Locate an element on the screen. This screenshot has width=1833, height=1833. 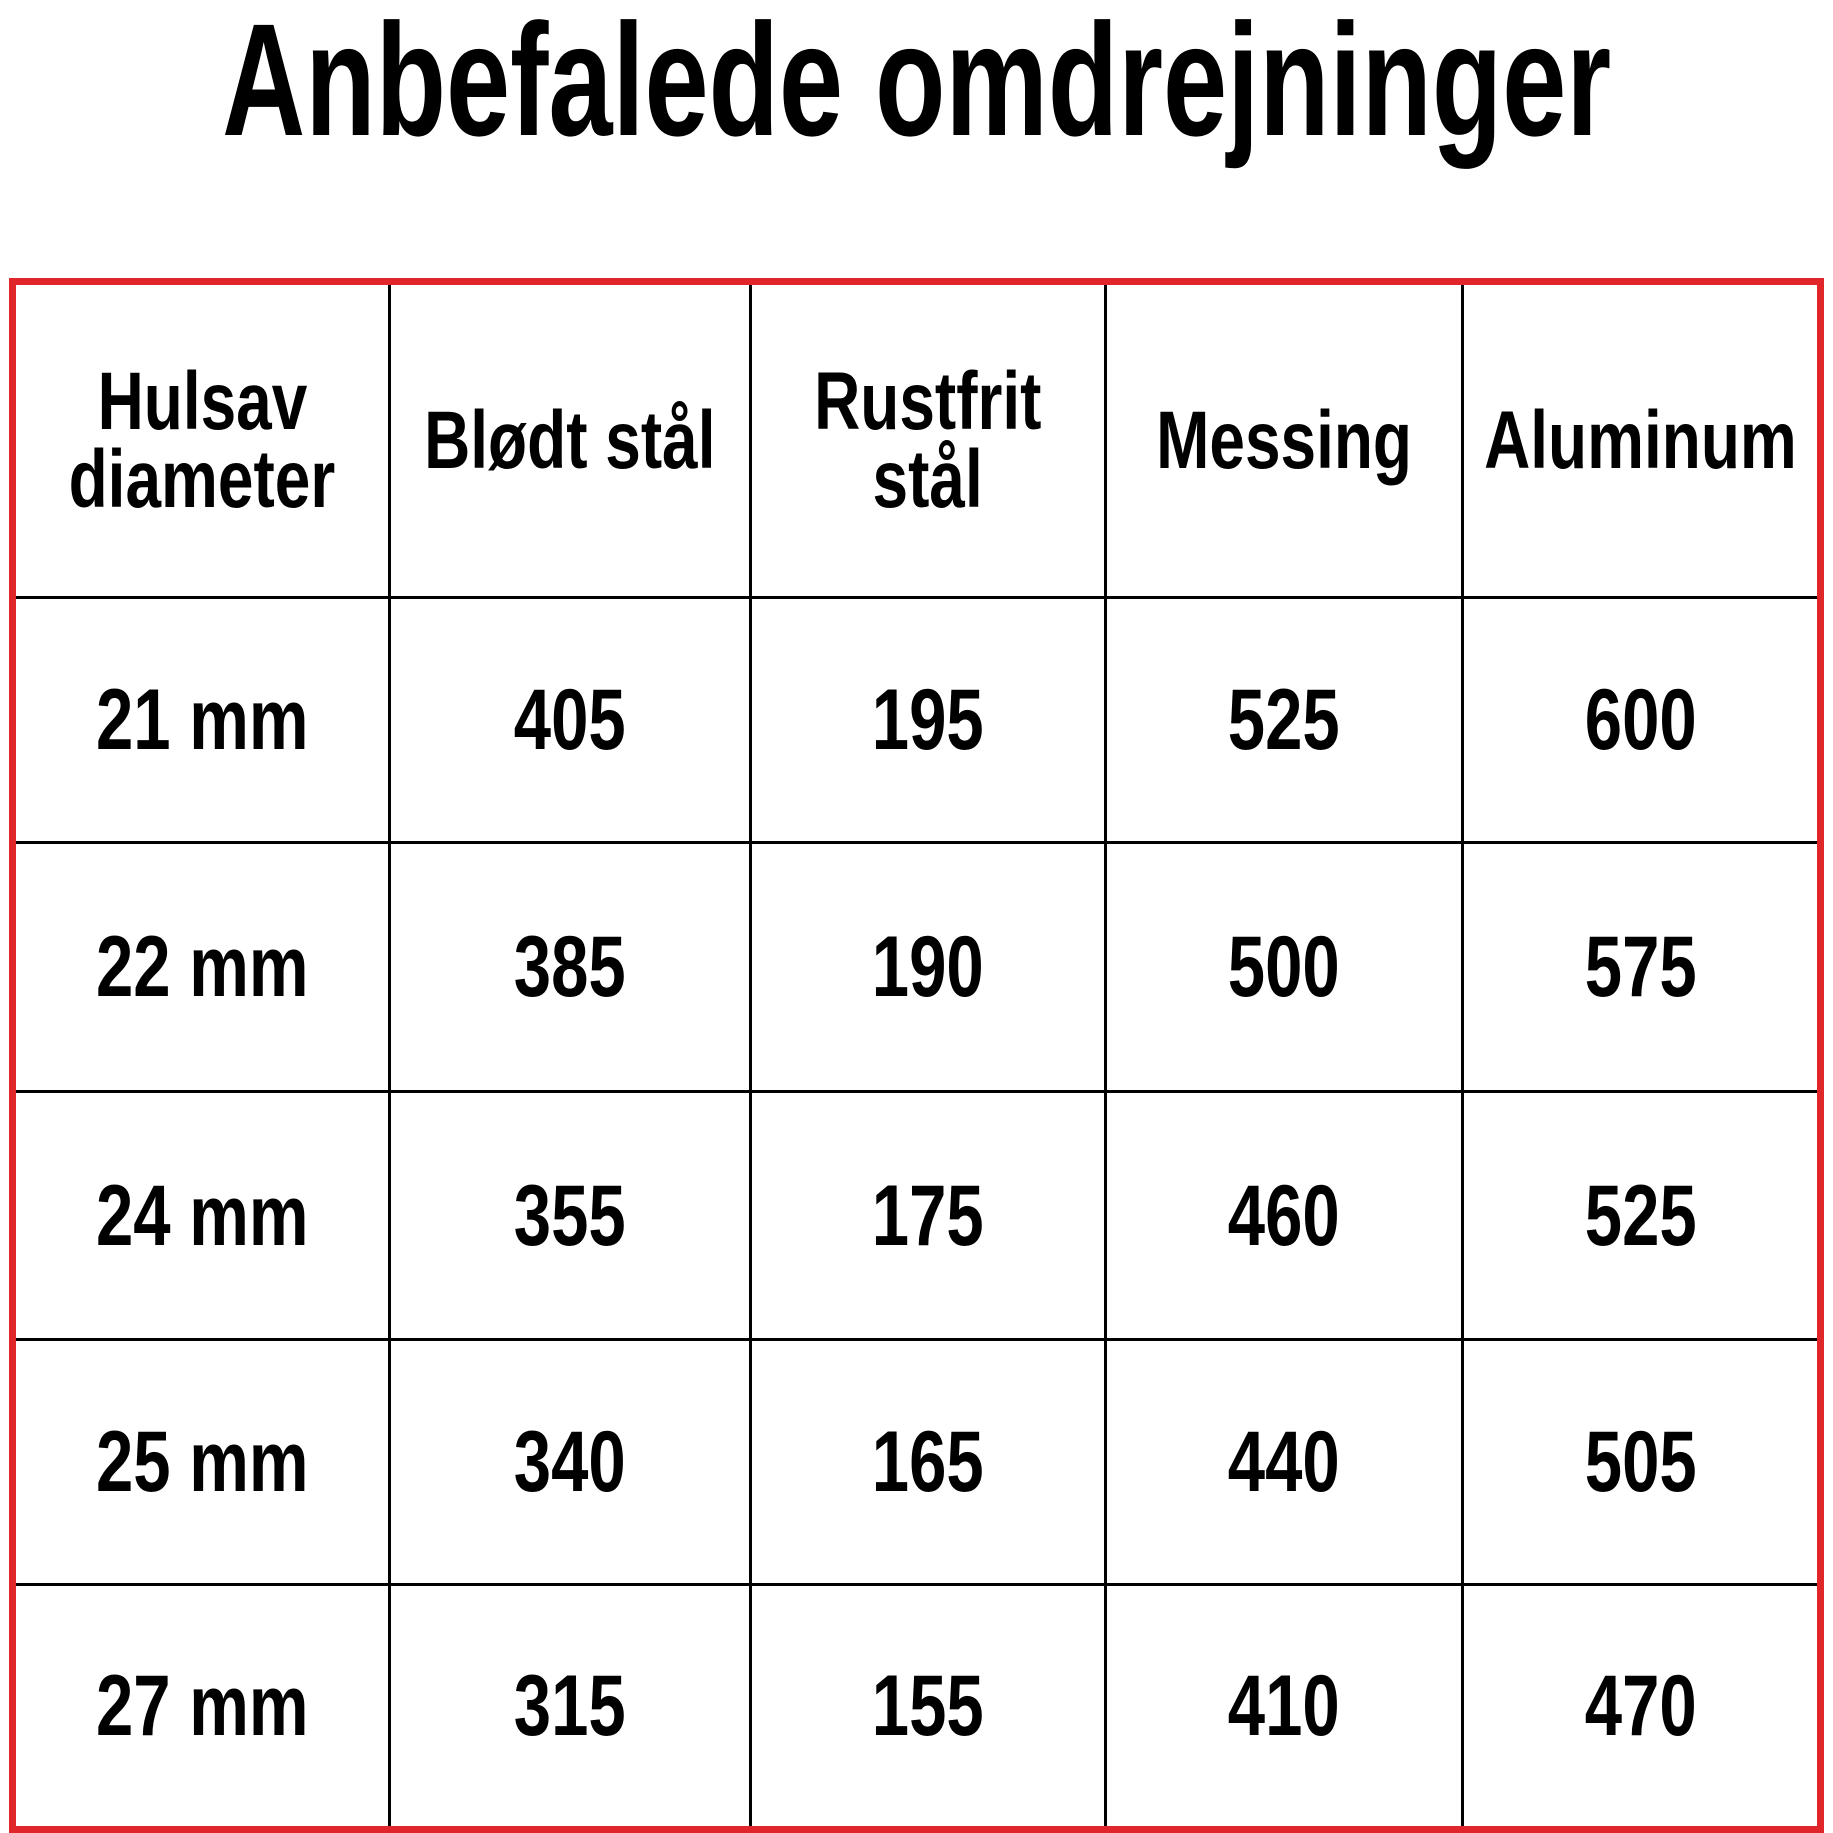
body-cell: 195 is located at coordinates (929, 721).